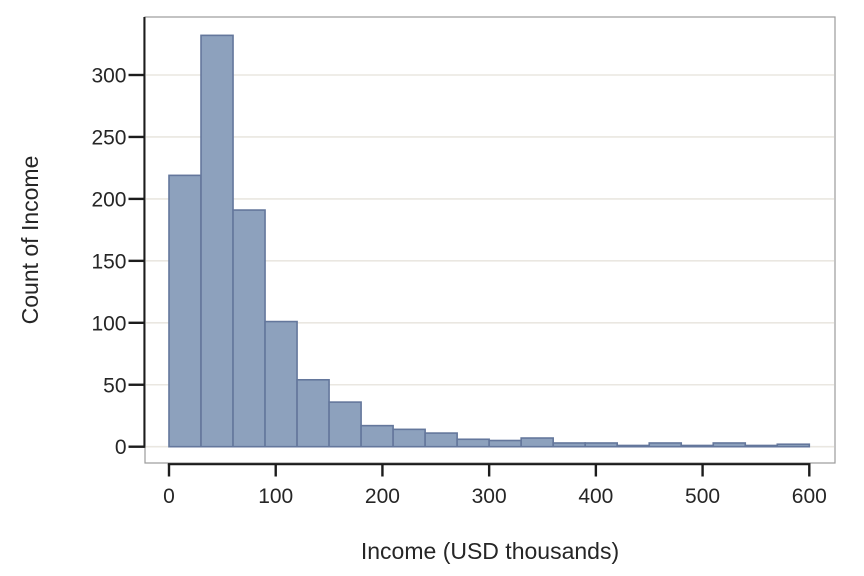  I want to click on x-tick-label: 100, so click(275, 496).